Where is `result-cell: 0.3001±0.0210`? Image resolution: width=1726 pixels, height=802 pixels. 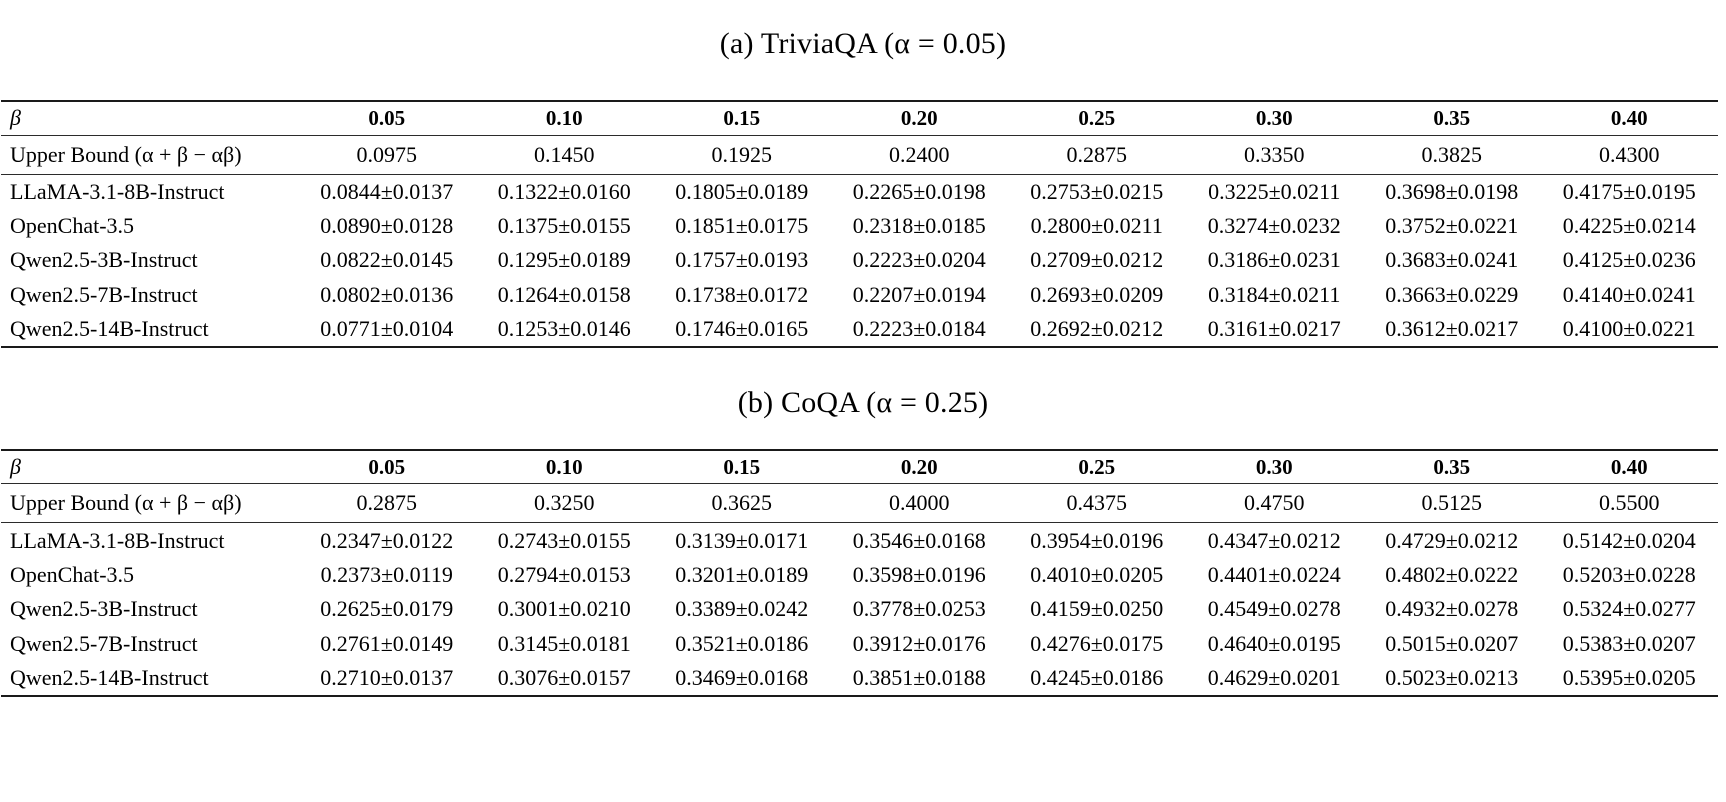
result-cell: 0.3001±0.0210 is located at coordinates (564, 609).